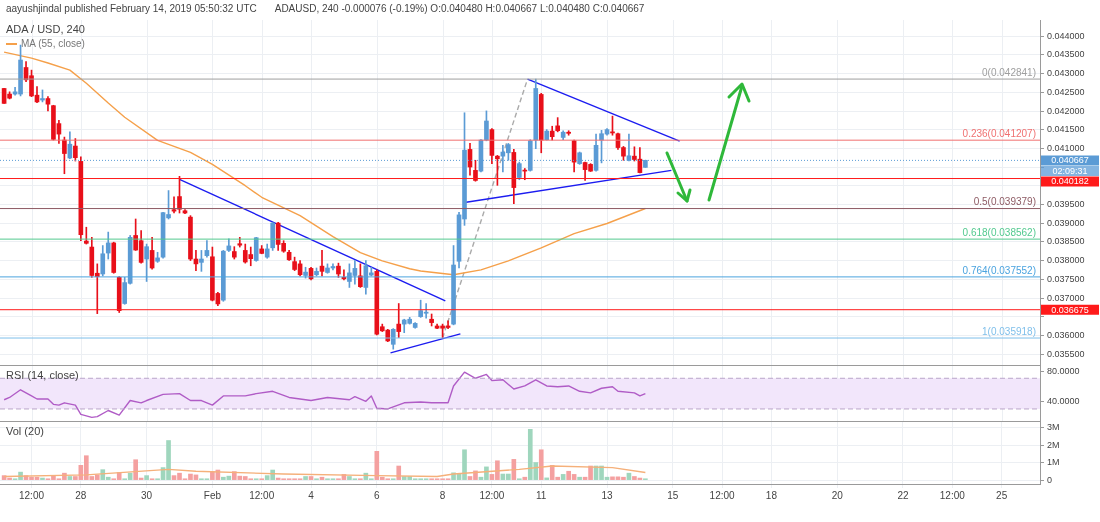 The width and height of the screenshot is (1100, 522). Describe the element at coordinates (1066, 353) in the screenshot. I see `y-tick-label: 0.035500` at that location.